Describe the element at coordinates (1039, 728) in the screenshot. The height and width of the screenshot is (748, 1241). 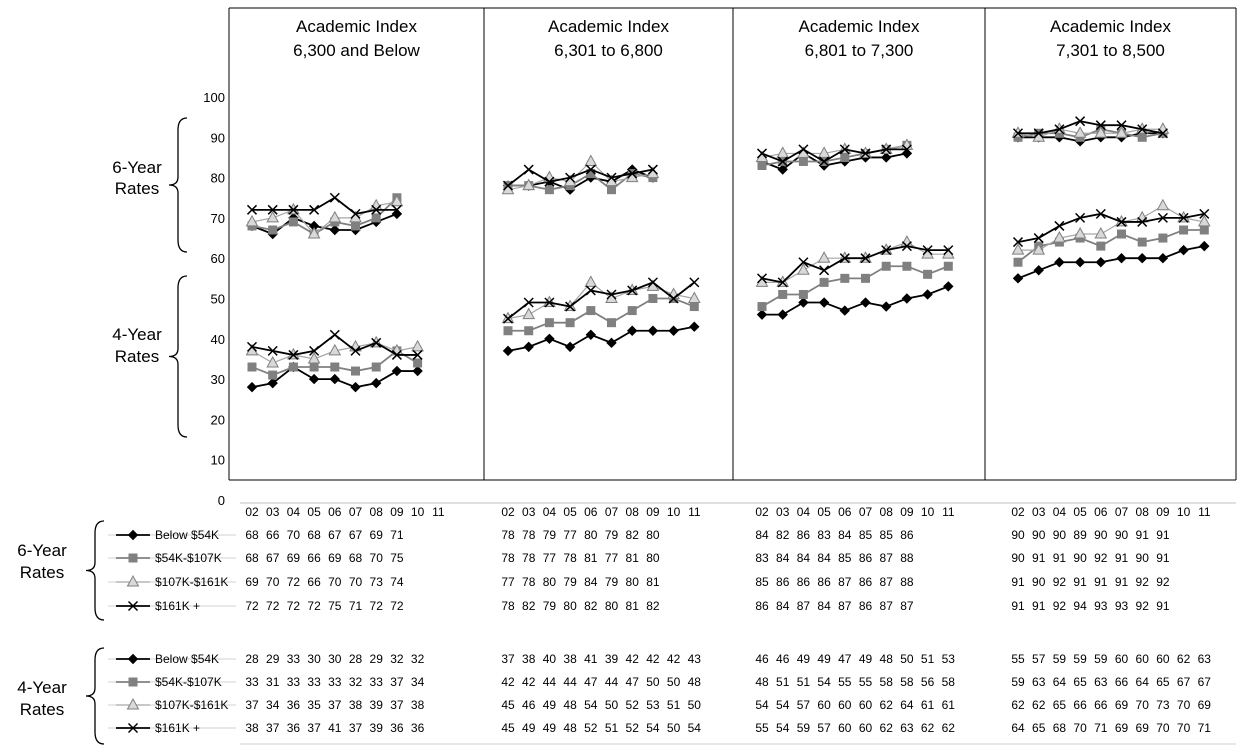
I see `table-cell: 65` at that location.